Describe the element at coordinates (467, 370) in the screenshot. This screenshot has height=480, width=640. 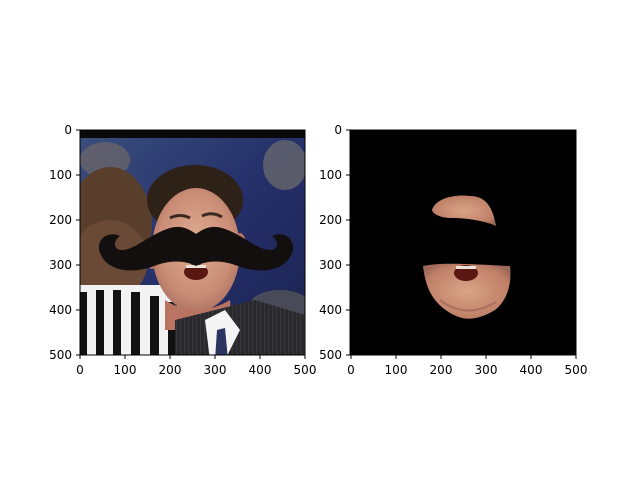
I see `right-x-tick-labels: 0 100 200 300 400 500` at that location.